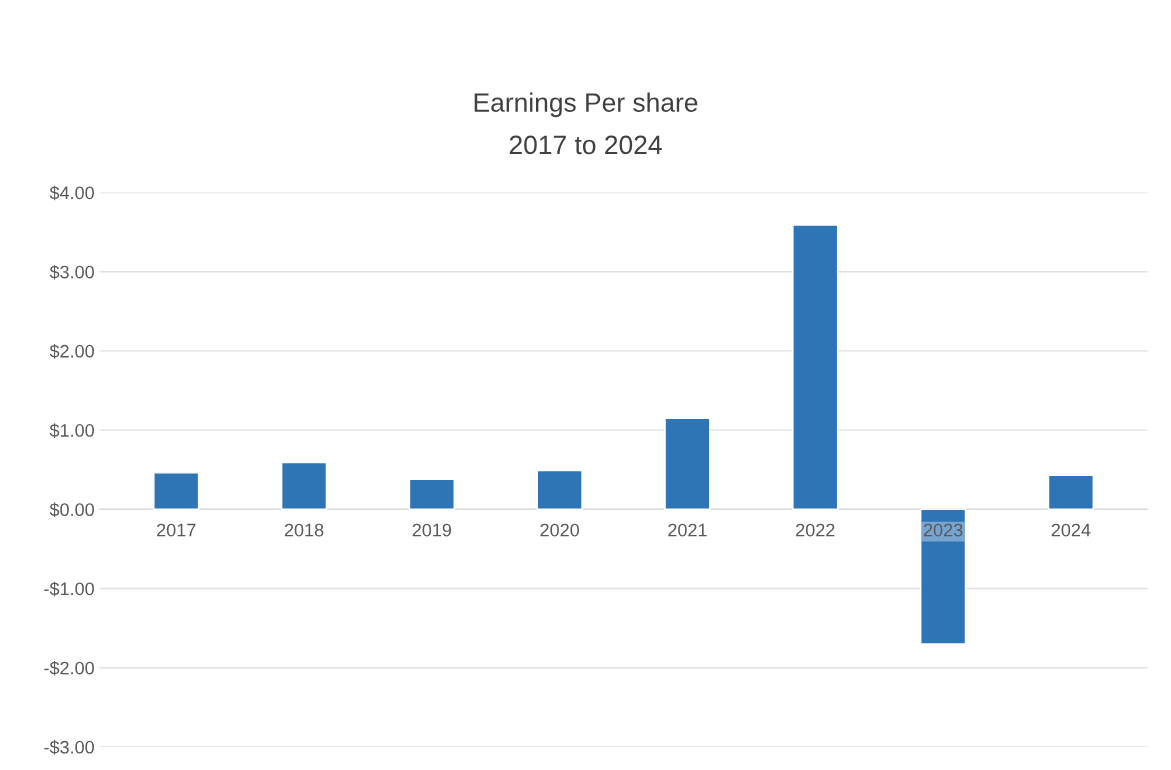  Describe the element at coordinates (69, 589) in the screenshot. I see `y-tick-label: -$1.00` at that location.